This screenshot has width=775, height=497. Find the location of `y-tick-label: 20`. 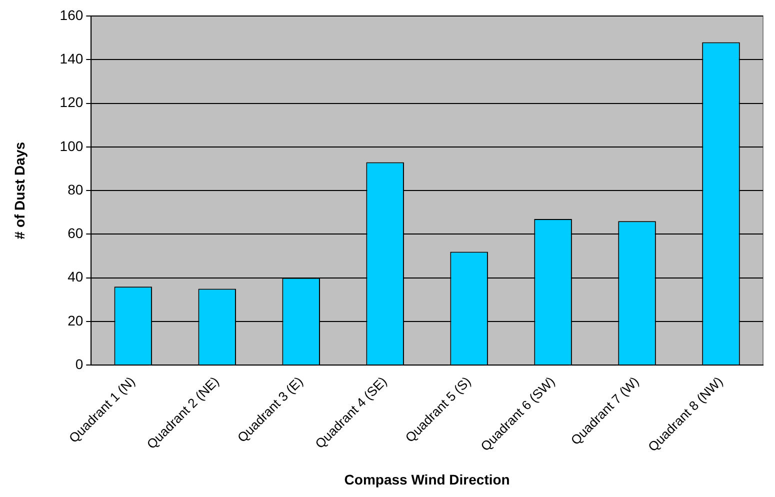

y-tick-label: 20 is located at coordinates (76, 320).